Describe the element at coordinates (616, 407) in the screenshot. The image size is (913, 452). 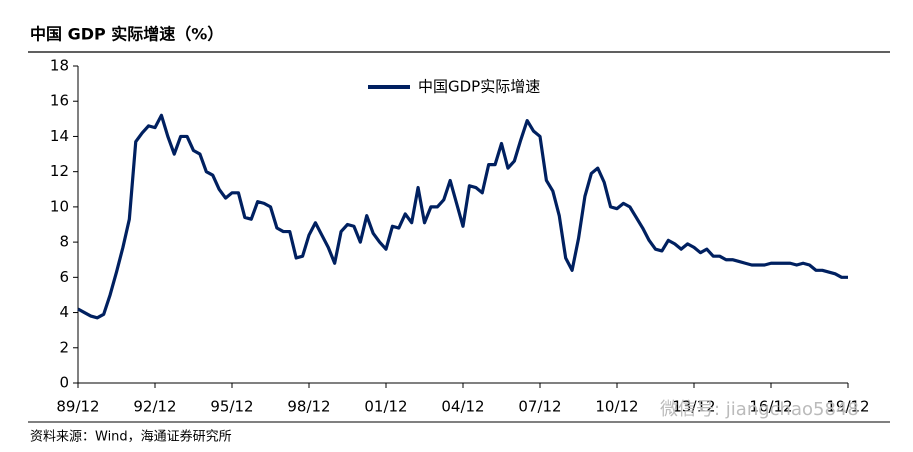
I see `x-tick-label: 10/12` at that location.